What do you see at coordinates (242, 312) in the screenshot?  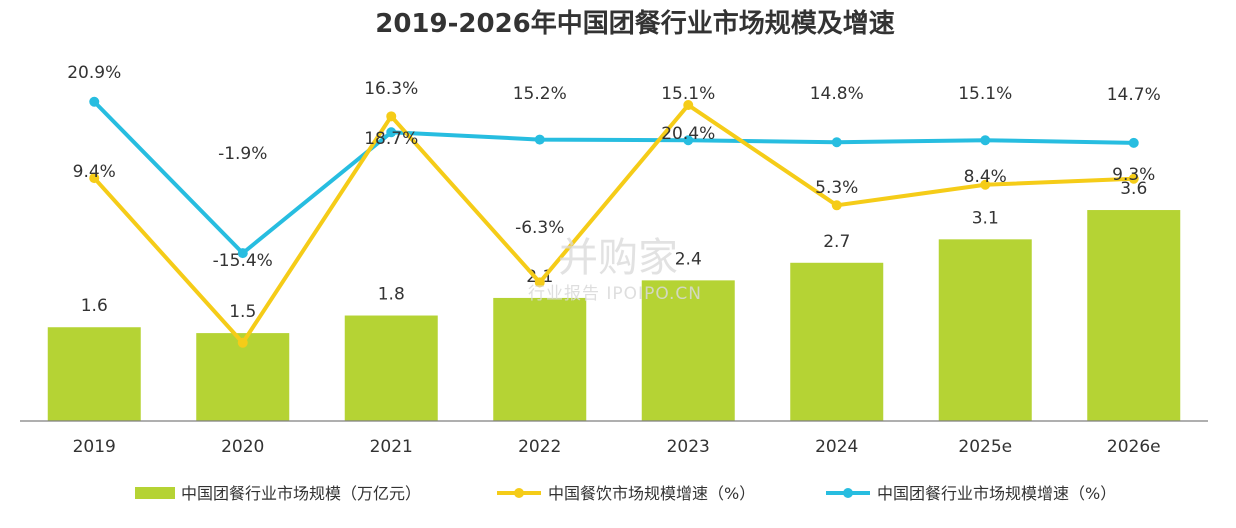 I see `bar-label-2020: 1.5` at bounding box center [242, 312].